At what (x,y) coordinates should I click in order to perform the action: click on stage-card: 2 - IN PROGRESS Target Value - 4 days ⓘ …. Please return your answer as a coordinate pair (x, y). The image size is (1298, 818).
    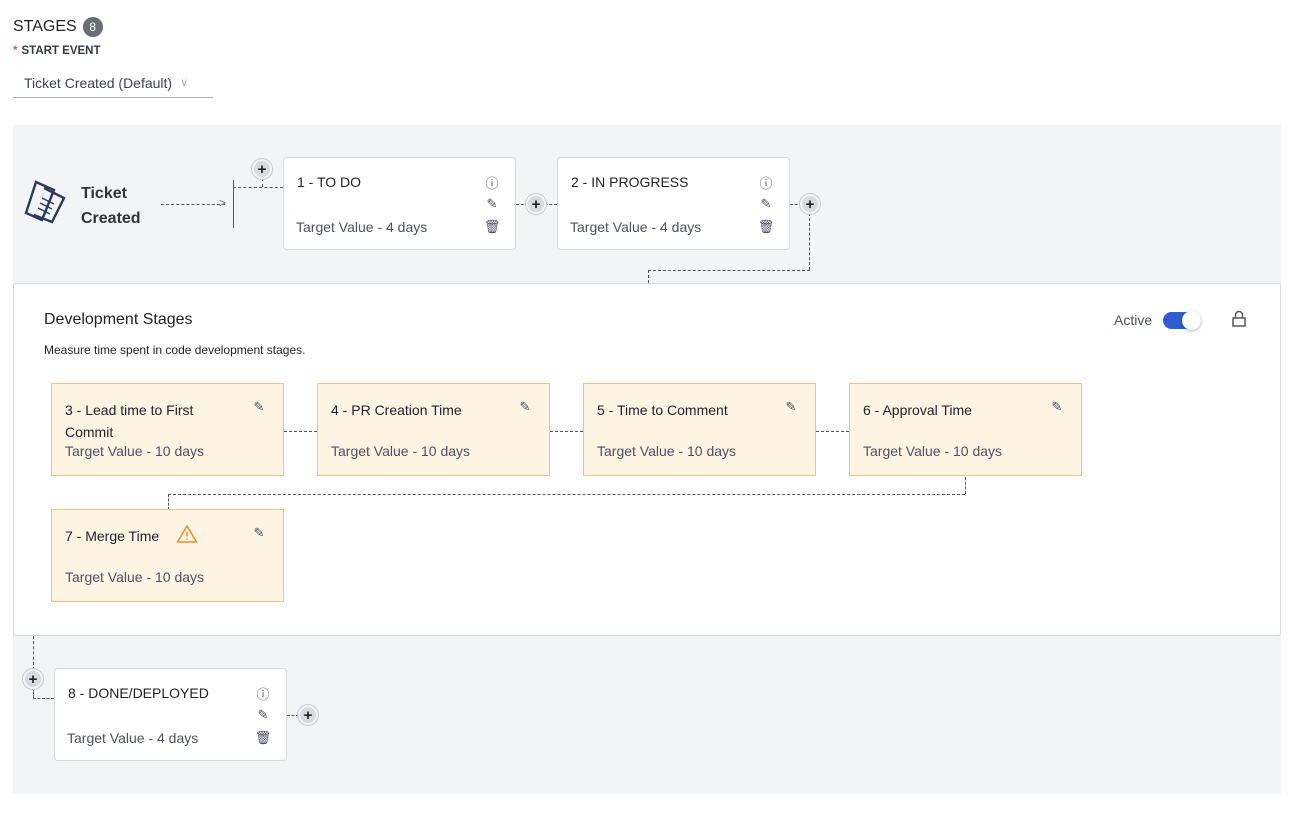
    Looking at the image, I should click on (673, 203).